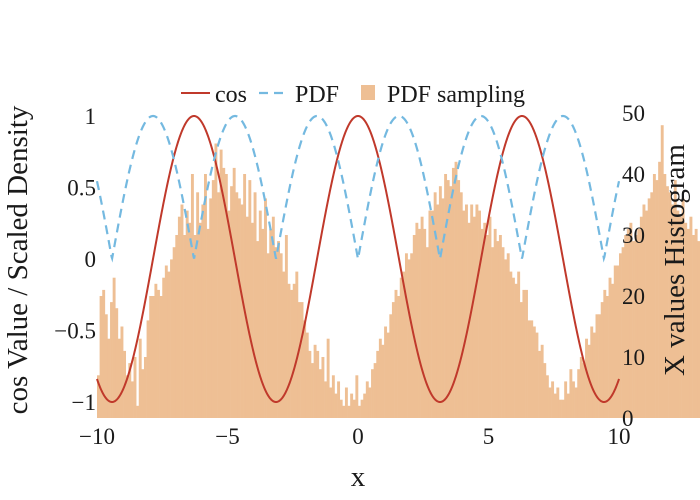 This screenshot has height=500, width=700. I want to click on x-axis-ticks: −10 −5 0 5 10, so click(354, 436).